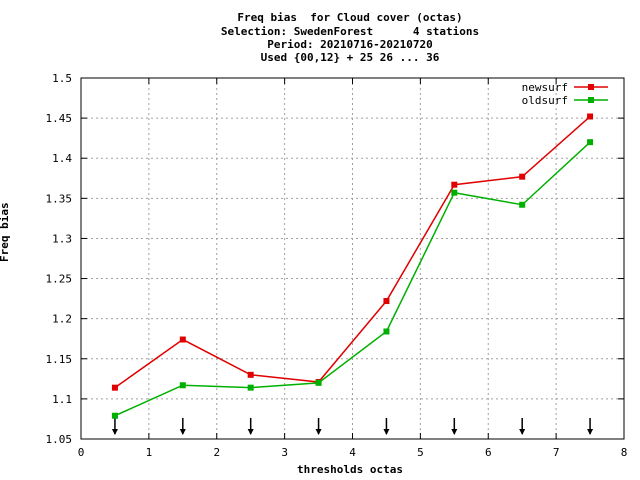  Describe the element at coordinates (591, 87) in the screenshot. I see `legend-marker-newsurf` at that location.